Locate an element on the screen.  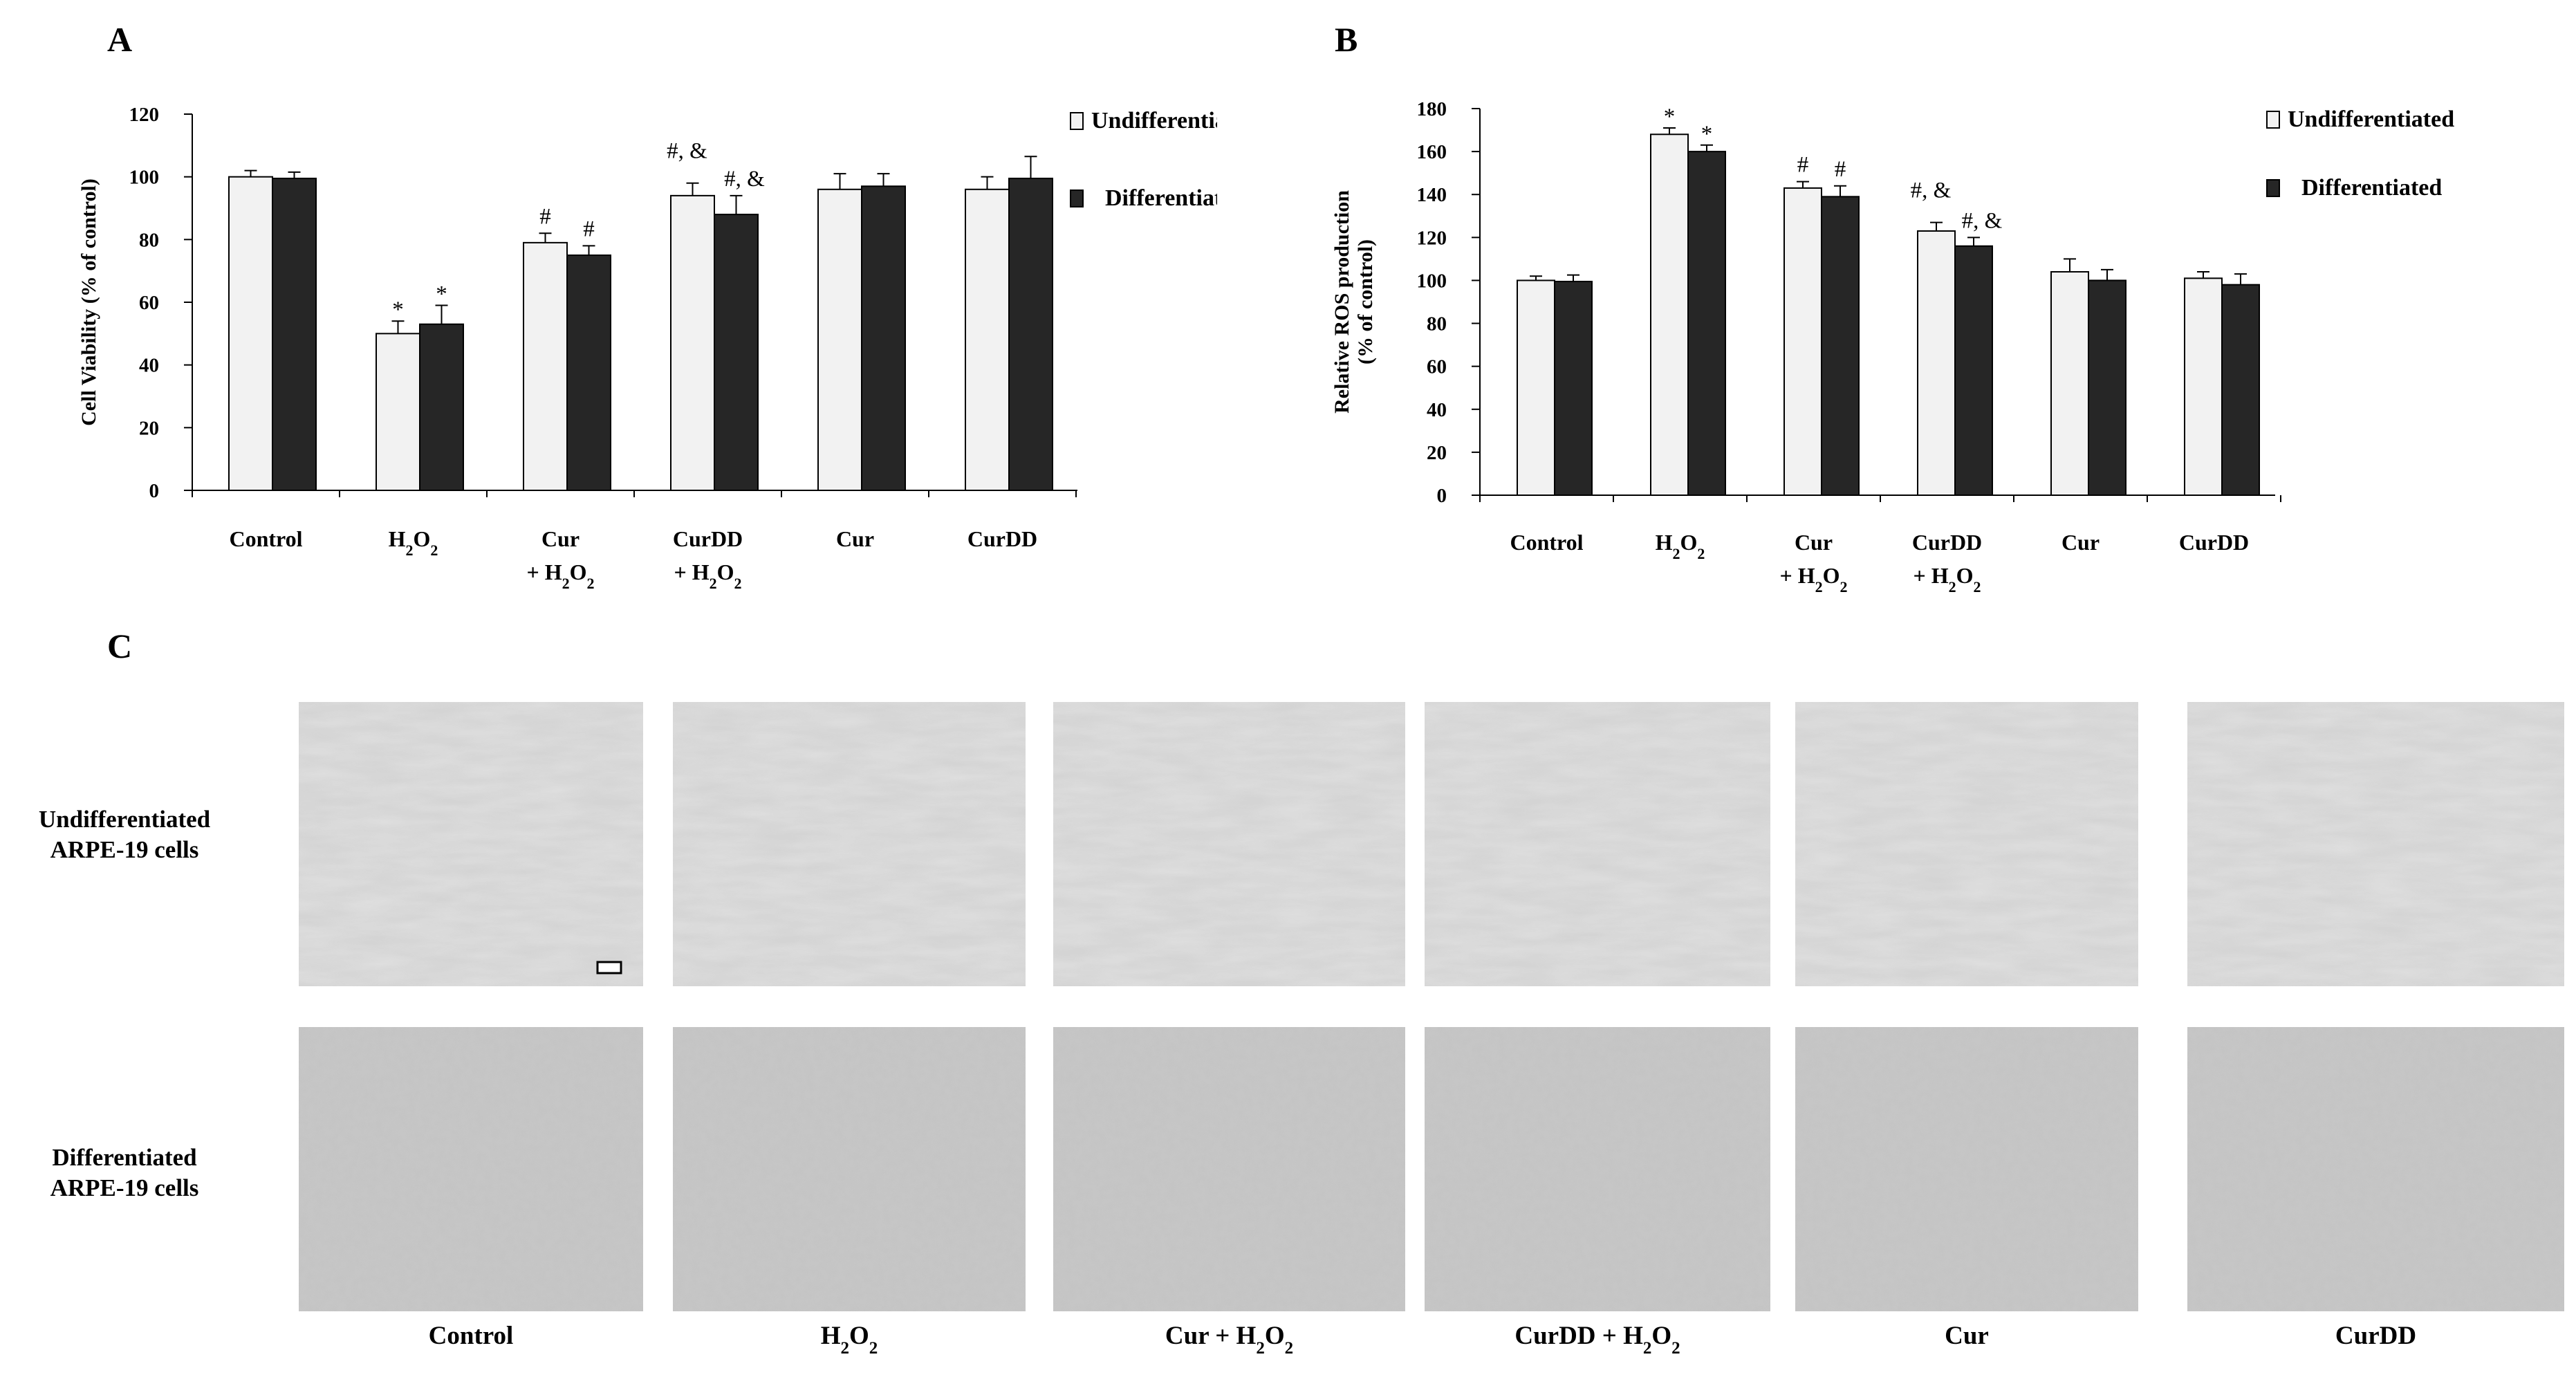
row-label-0: Undifferentiated ARPE-19 cells is located at coordinates (125, 834).